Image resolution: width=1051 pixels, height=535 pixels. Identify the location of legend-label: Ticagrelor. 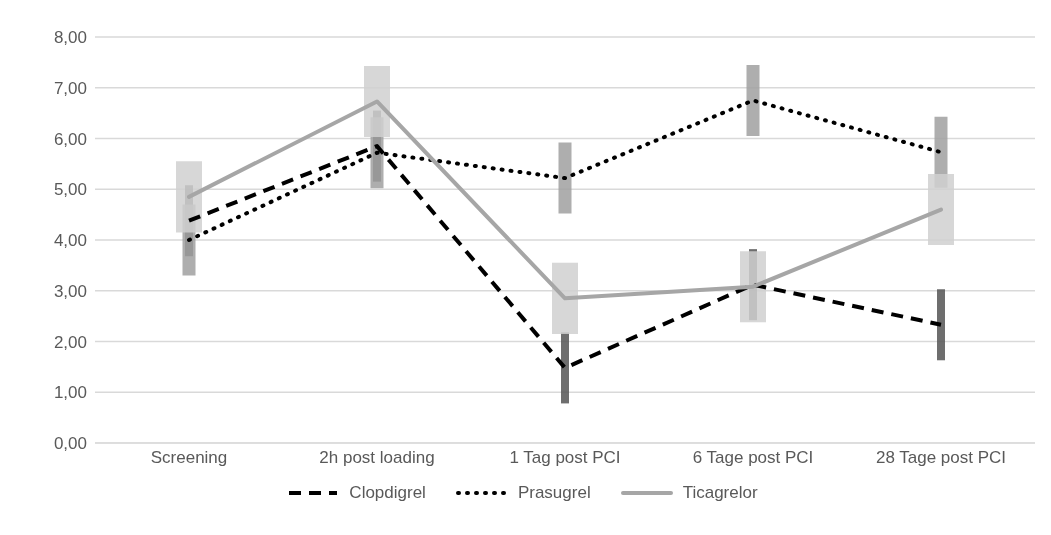
(719, 493).